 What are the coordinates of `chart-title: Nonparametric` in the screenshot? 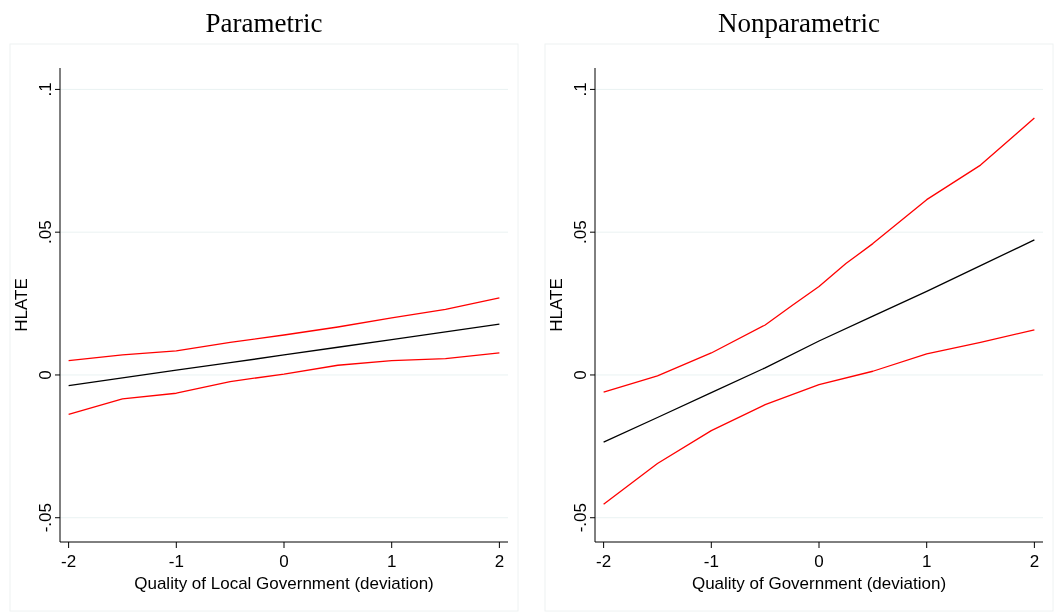 It's located at (799, 23).